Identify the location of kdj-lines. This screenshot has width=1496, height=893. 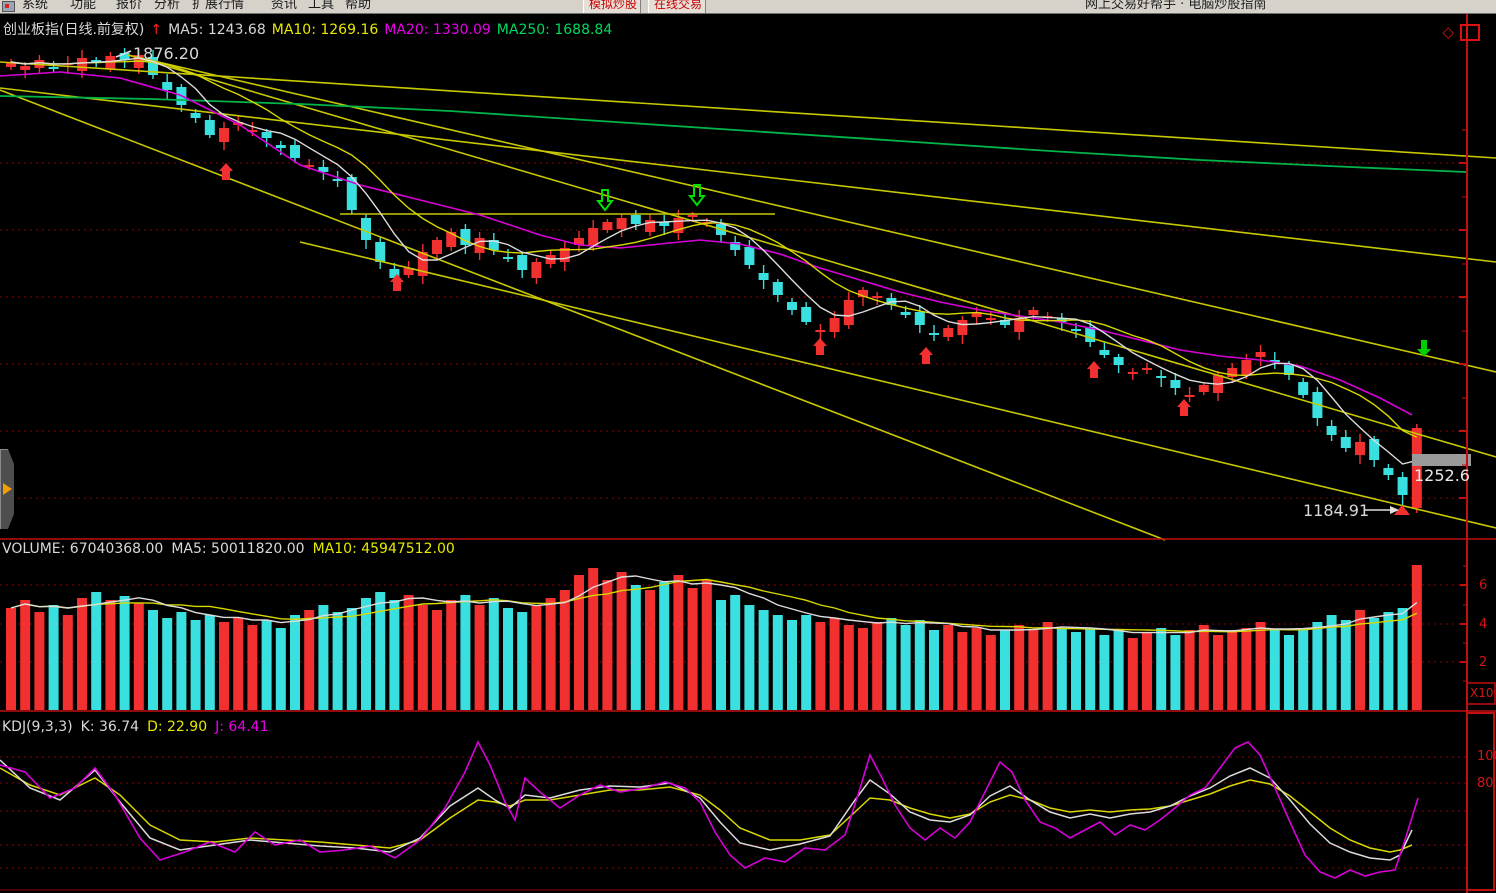
(709, 809).